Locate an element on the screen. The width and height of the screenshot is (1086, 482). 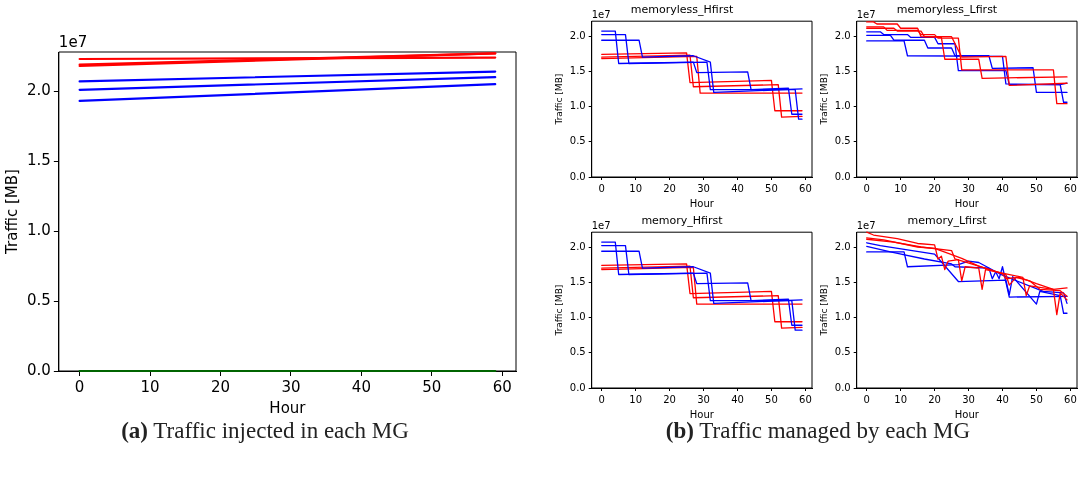
chart-title: memory_Hfirst is located at coordinates (682, 221).